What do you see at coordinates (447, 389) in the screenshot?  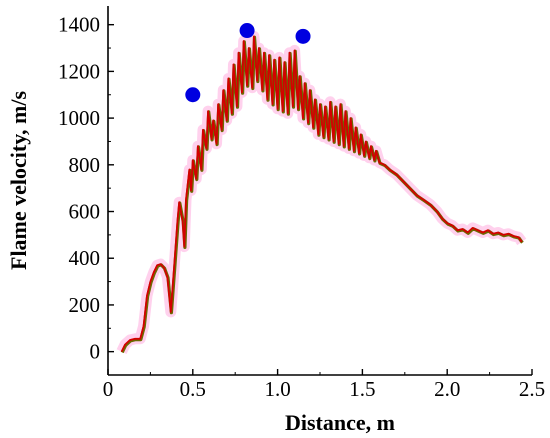 I see `x-tick-label: 2.0` at bounding box center [447, 389].